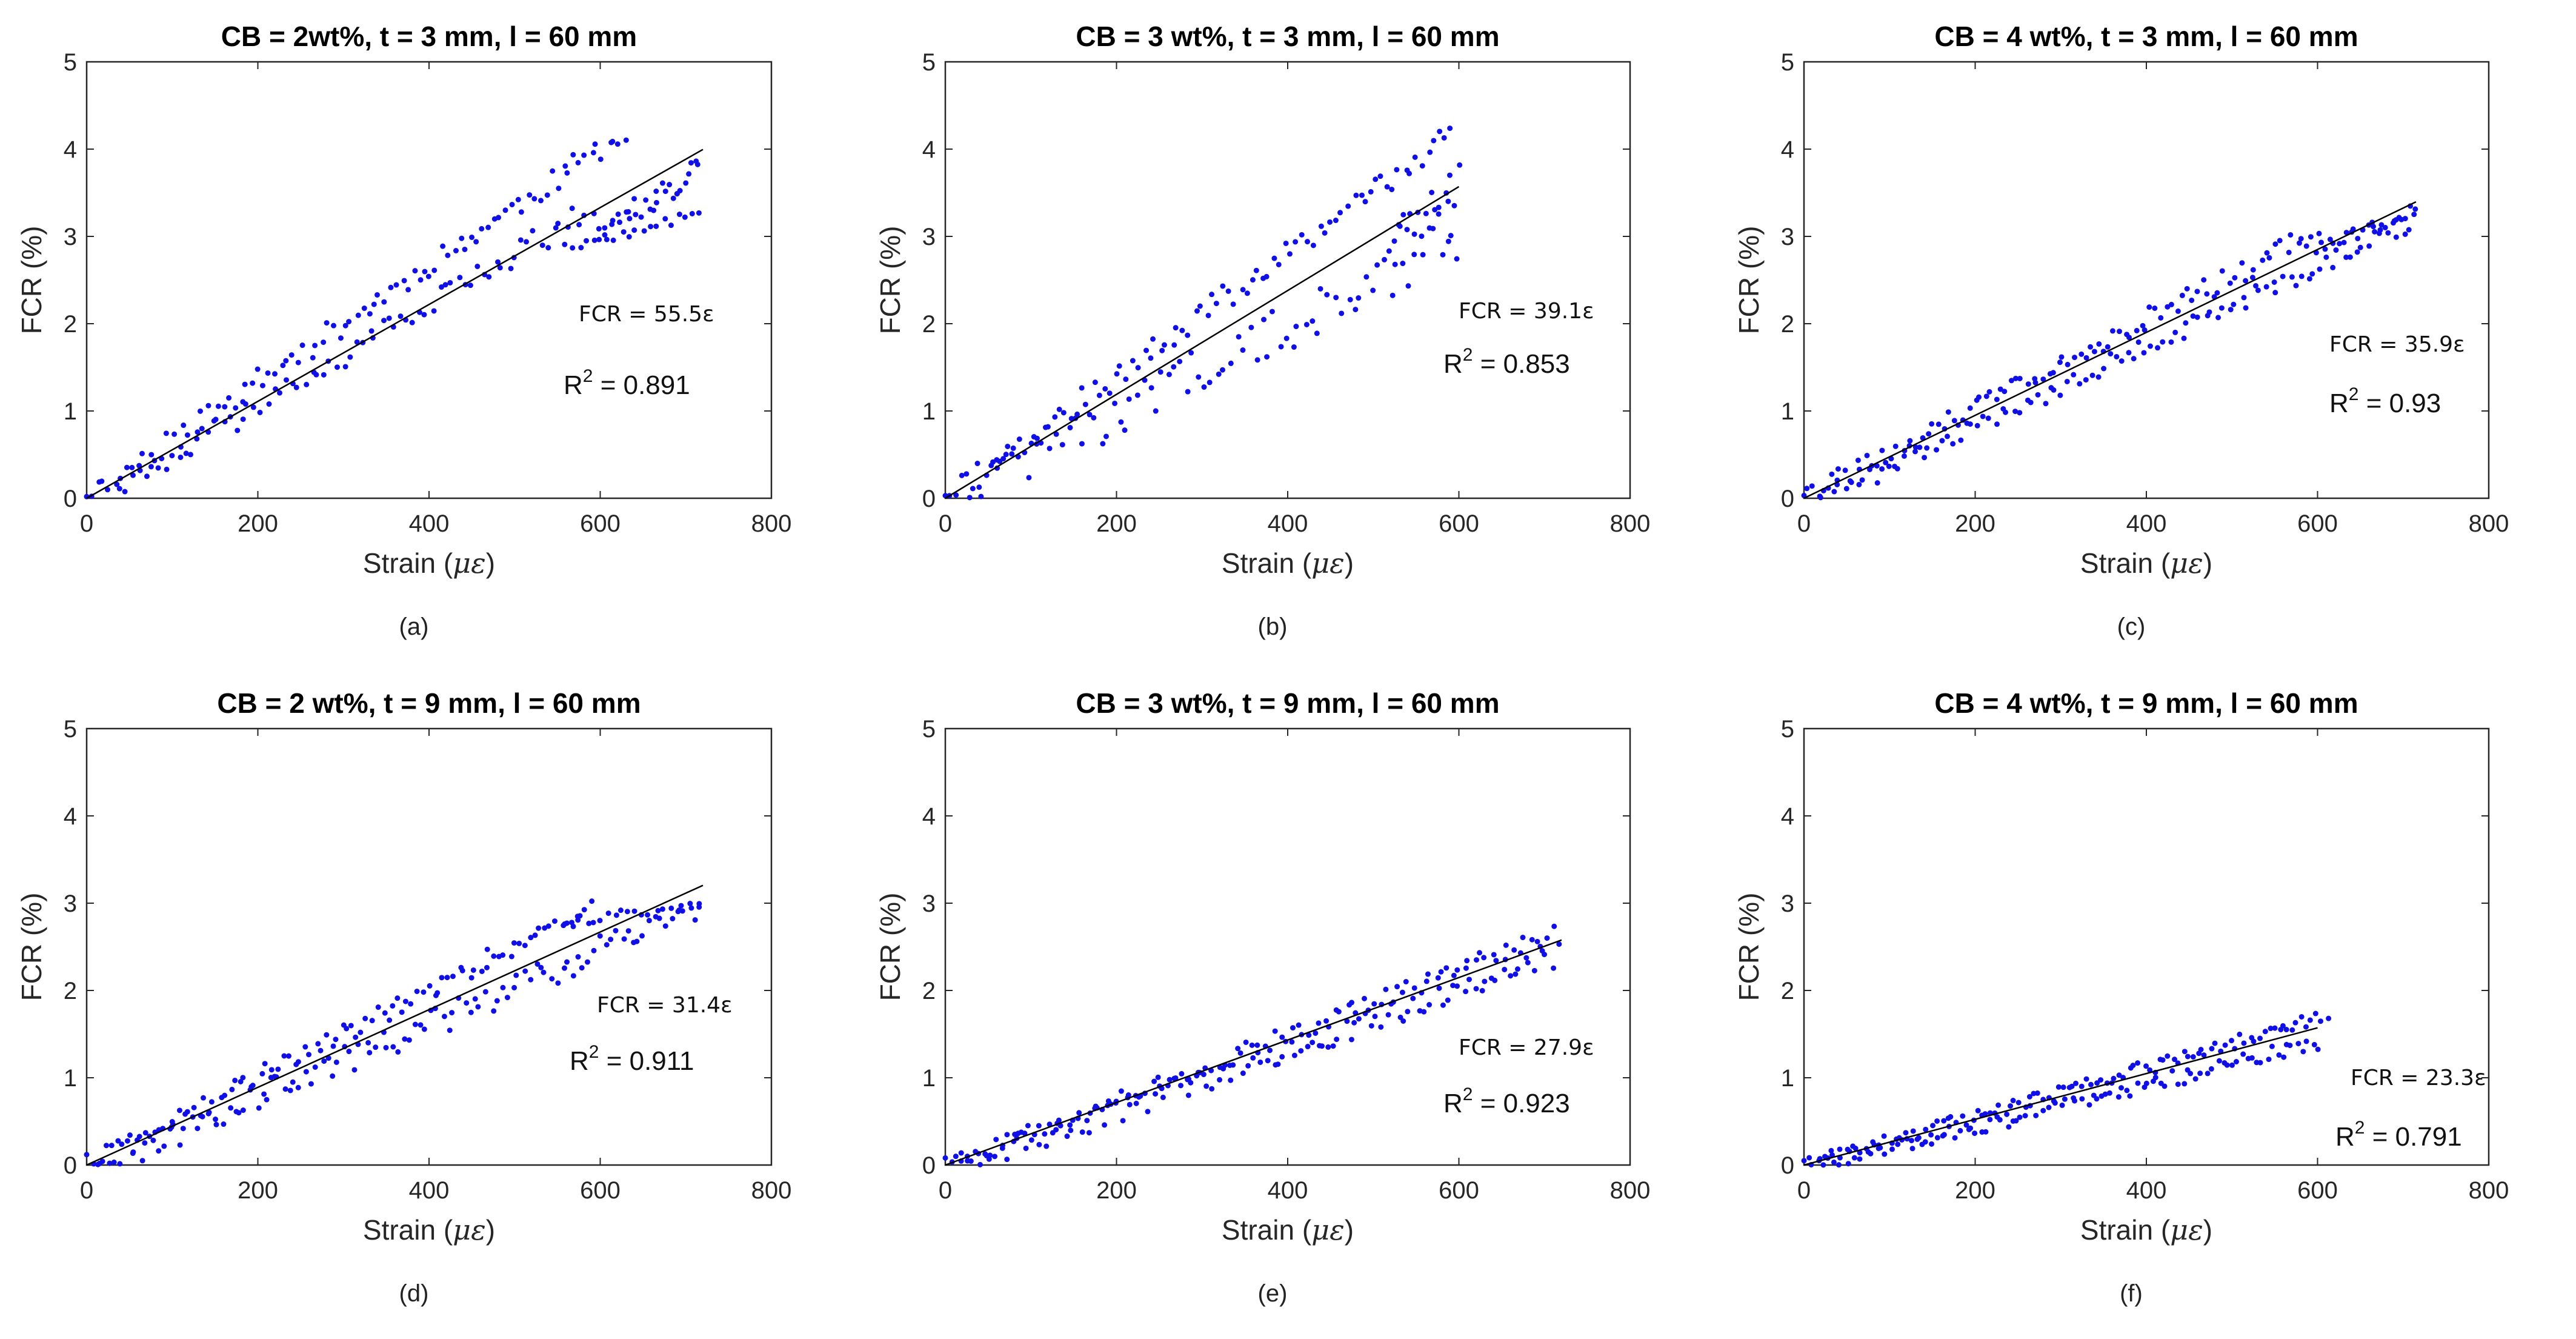  I want to click on chart-1-points, so click(1202, 313).